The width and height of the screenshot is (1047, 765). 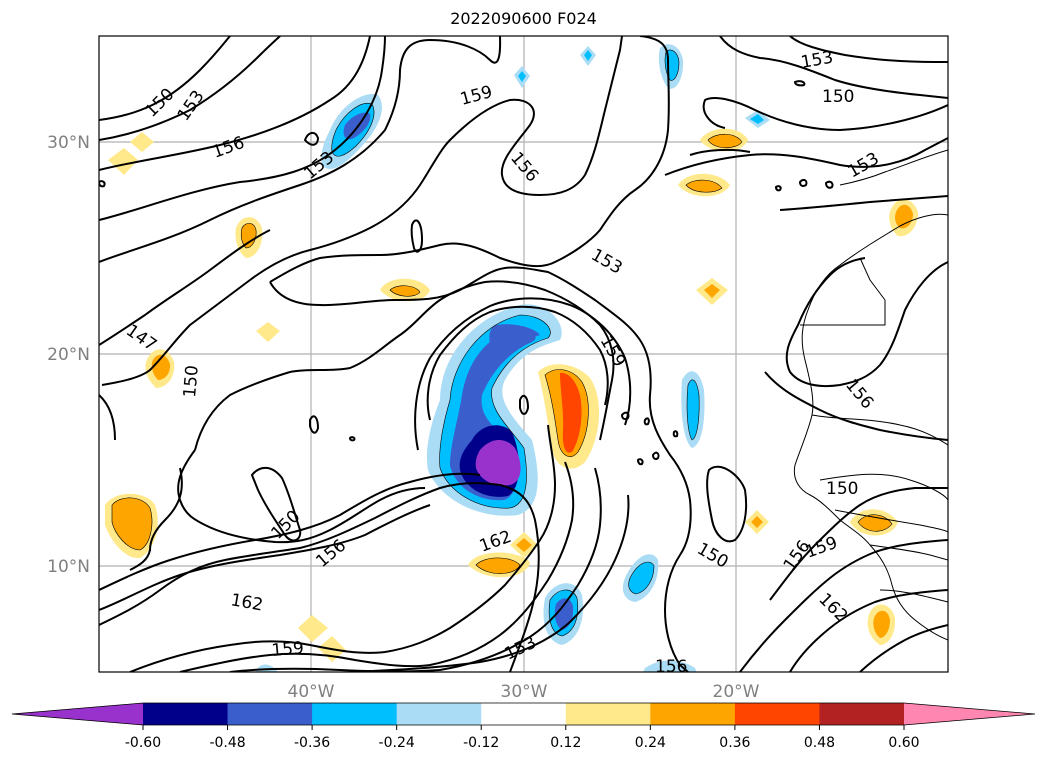 I want to click on lat-label-20n: 20°N, so click(x=68, y=355).